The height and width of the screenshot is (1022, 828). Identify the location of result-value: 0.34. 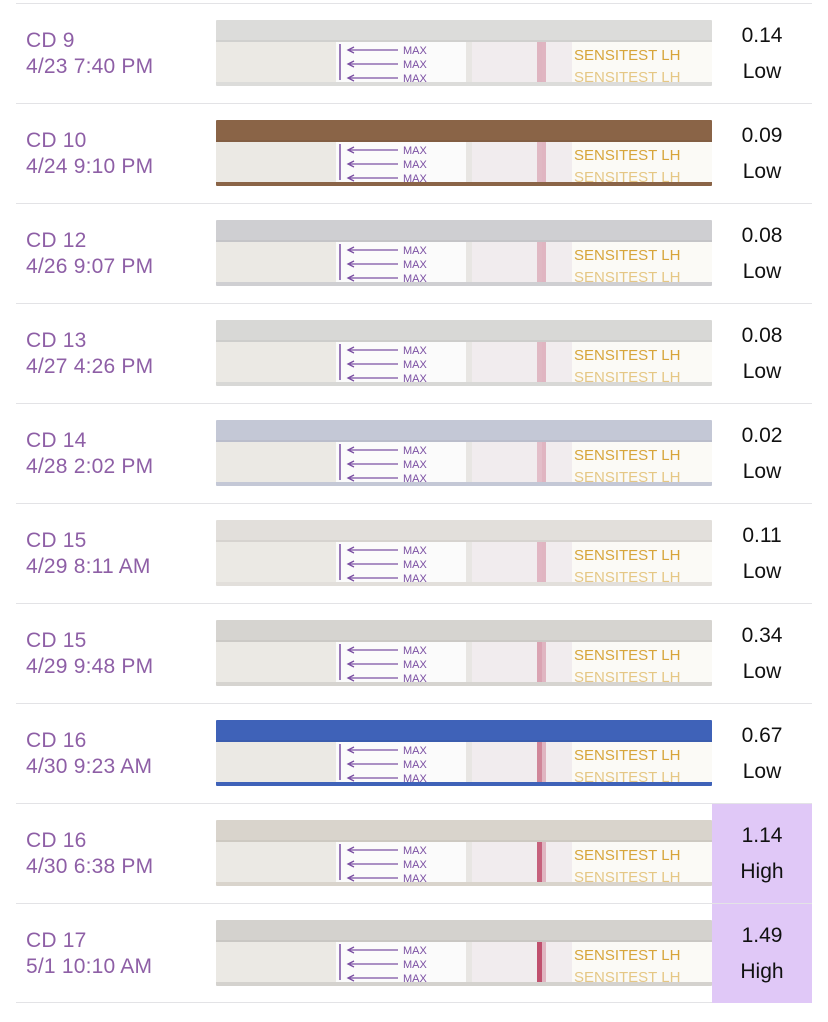
(762, 635).